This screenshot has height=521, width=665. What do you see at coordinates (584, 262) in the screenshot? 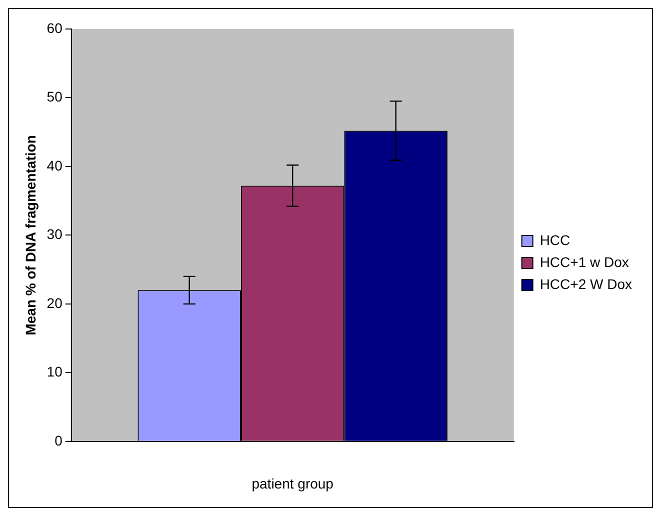
I see `legend-label: HCC+1 w Dox` at bounding box center [584, 262].